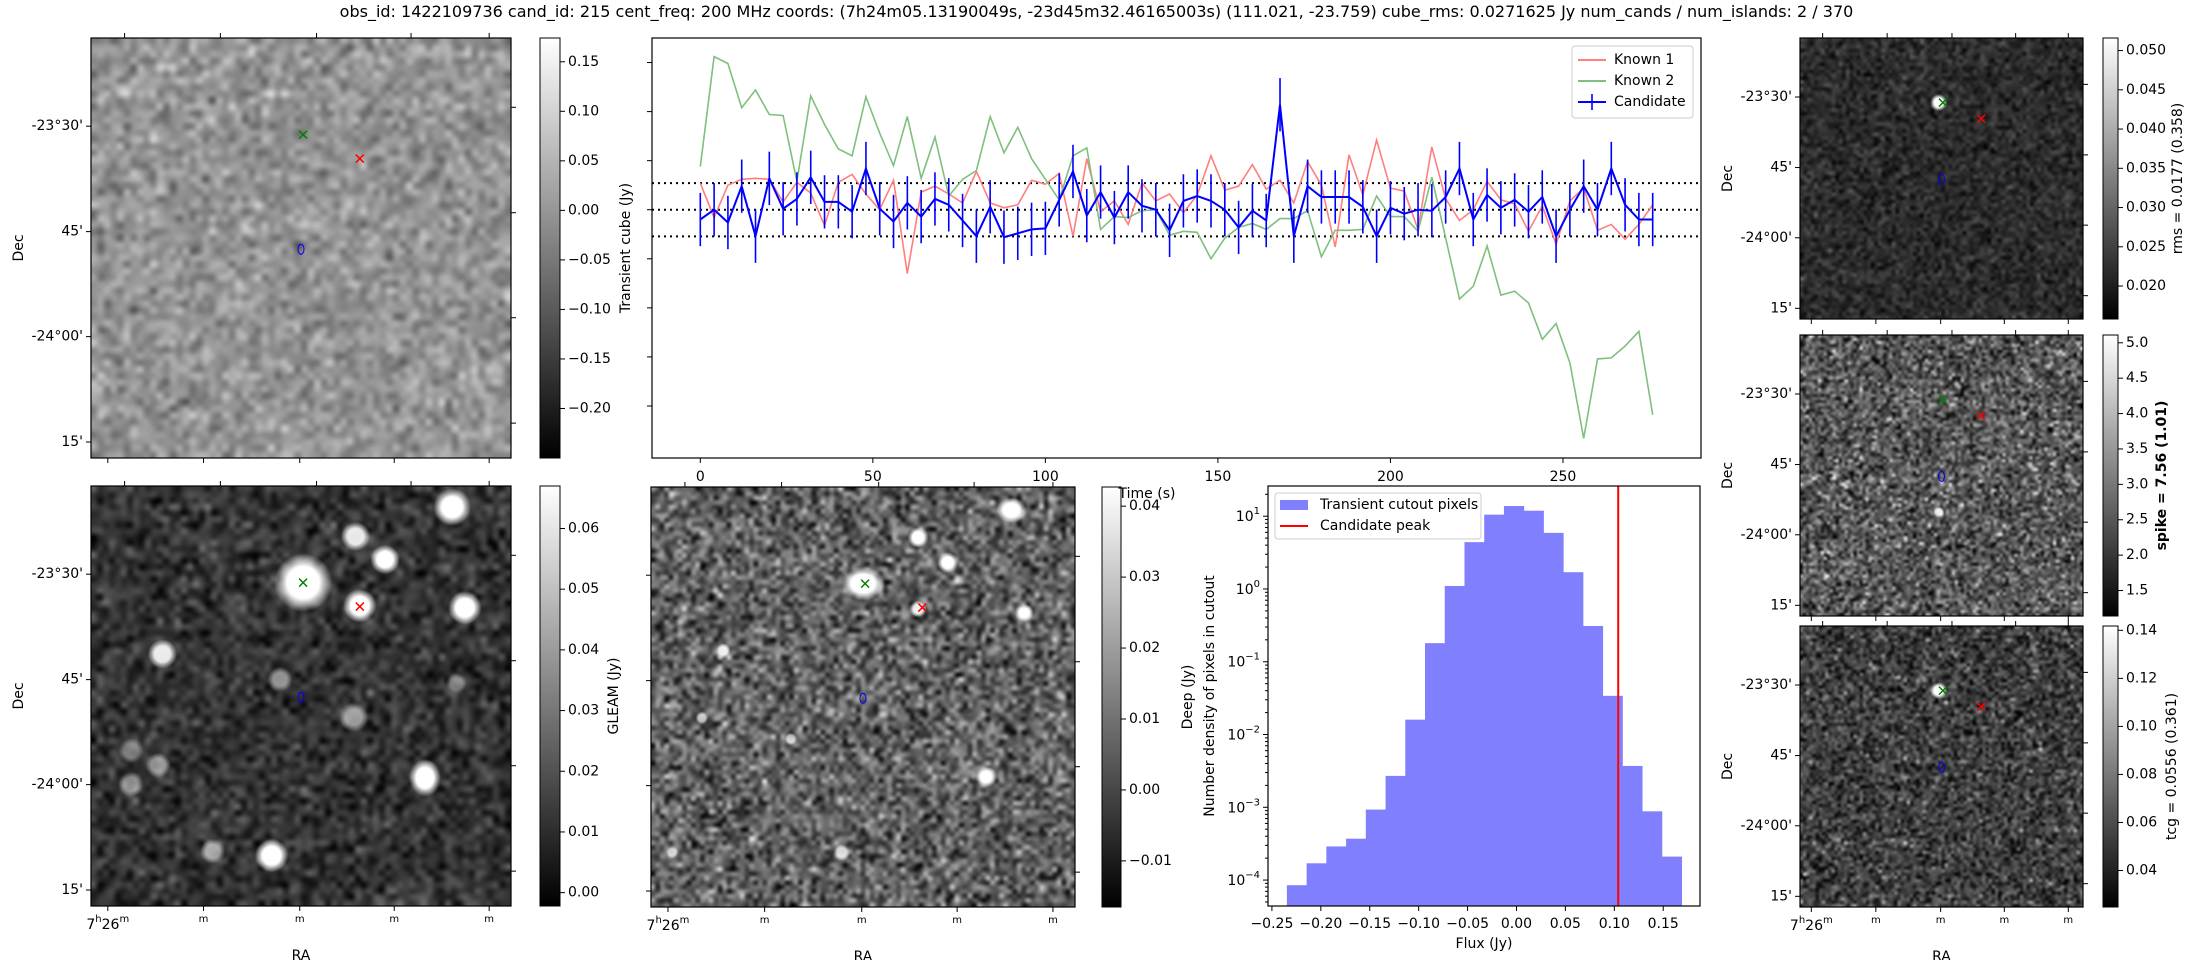 This screenshot has height=960, width=2193. Describe the element at coordinates (2141, 630) in the screenshot. I see `colorbar-tick-label: 0.14` at that location.